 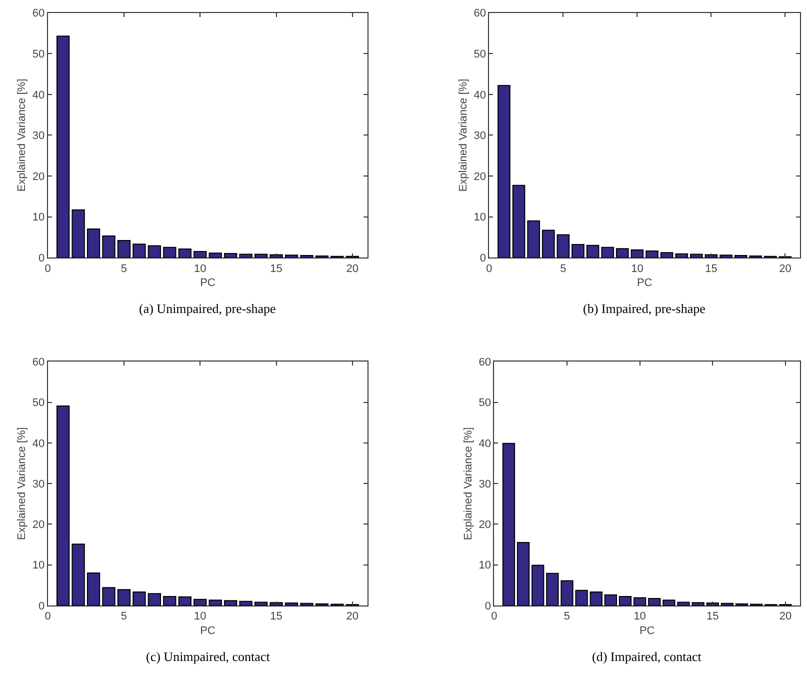 What do you see at coordinates (644, 308) in the screenshot?
I see `text: (b) Impaired, pre-shape` at bounding box center [644, 308].